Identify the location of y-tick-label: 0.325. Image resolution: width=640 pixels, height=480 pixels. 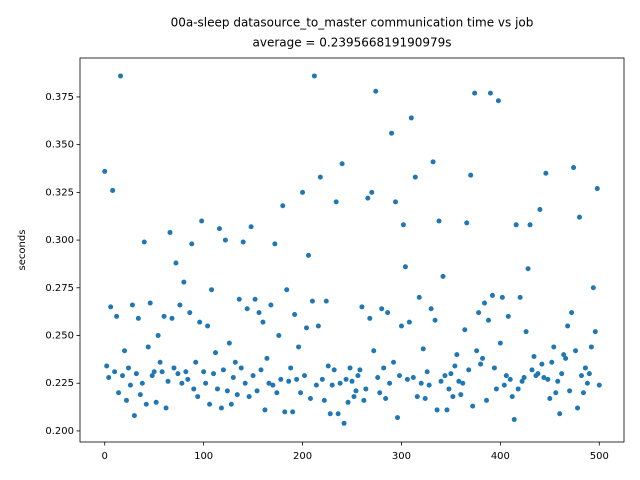
(59, 192).